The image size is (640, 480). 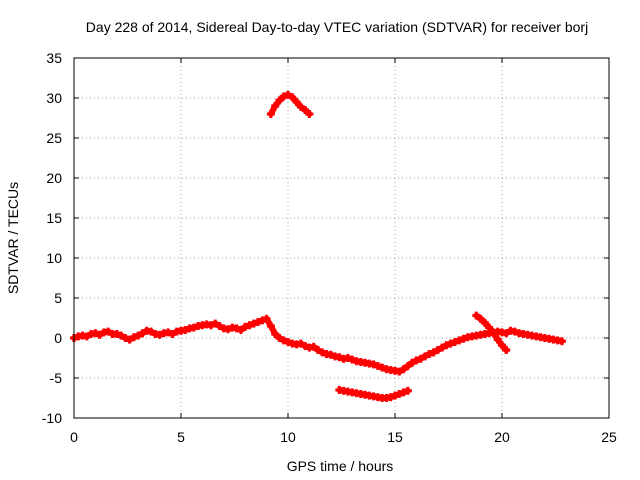 What do you see at coordinates (318, 345) in the screenshot?
I see `series-arc-main` at bounding box center [318, 345].